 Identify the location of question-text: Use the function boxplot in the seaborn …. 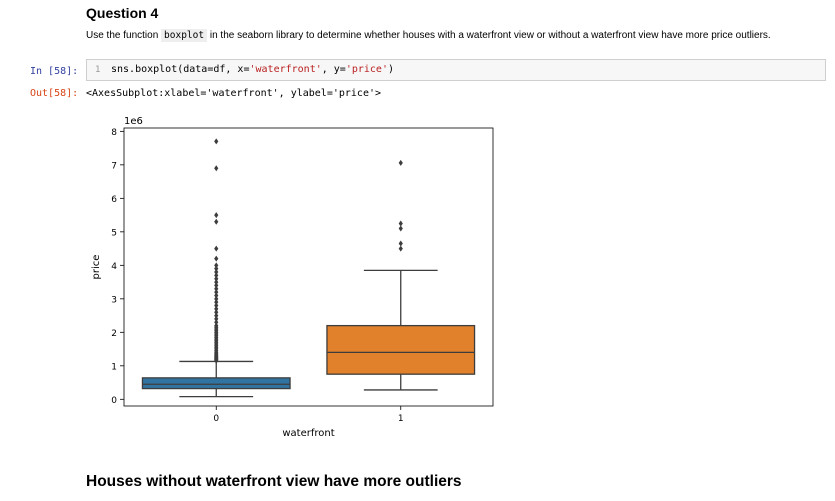
(428, 35).